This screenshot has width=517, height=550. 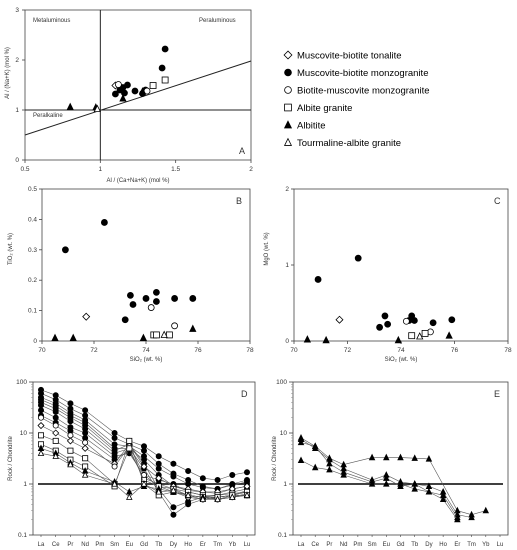 I want to click on legend-entry: Tourmaline-albite granite, so click(x=349, y=143).